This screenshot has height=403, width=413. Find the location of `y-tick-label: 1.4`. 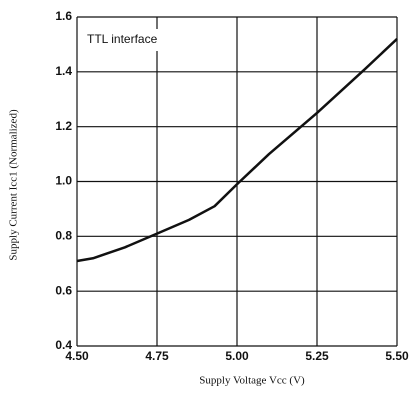

y-tick-label: 1.4 is located at coordinates (63, 71).